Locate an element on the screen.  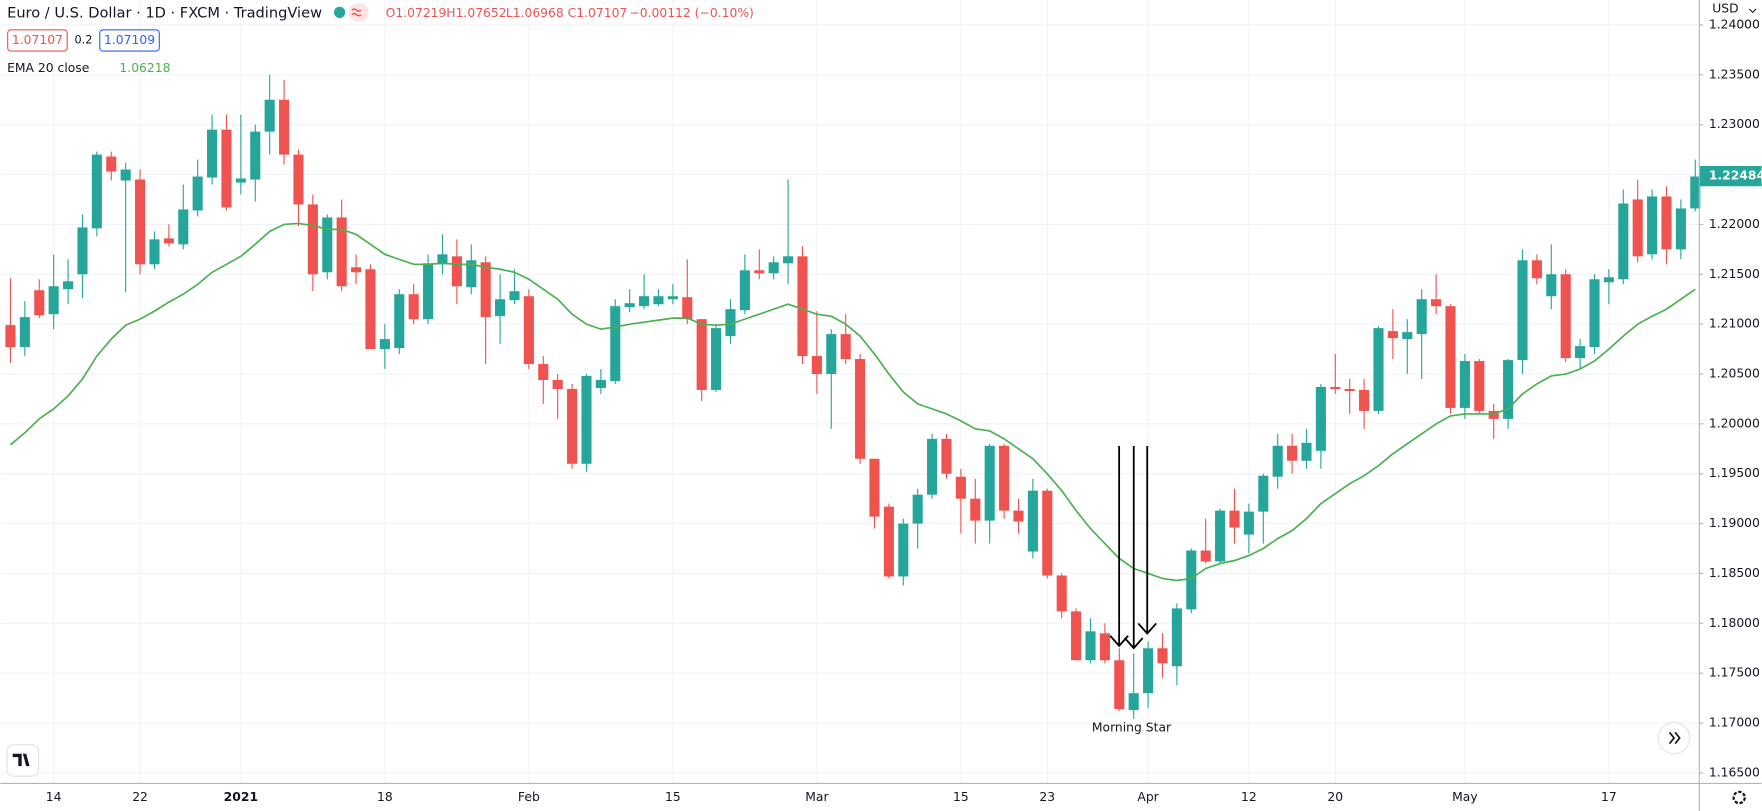
ask-price: 1.07109 is located at coordinates (129, 40).